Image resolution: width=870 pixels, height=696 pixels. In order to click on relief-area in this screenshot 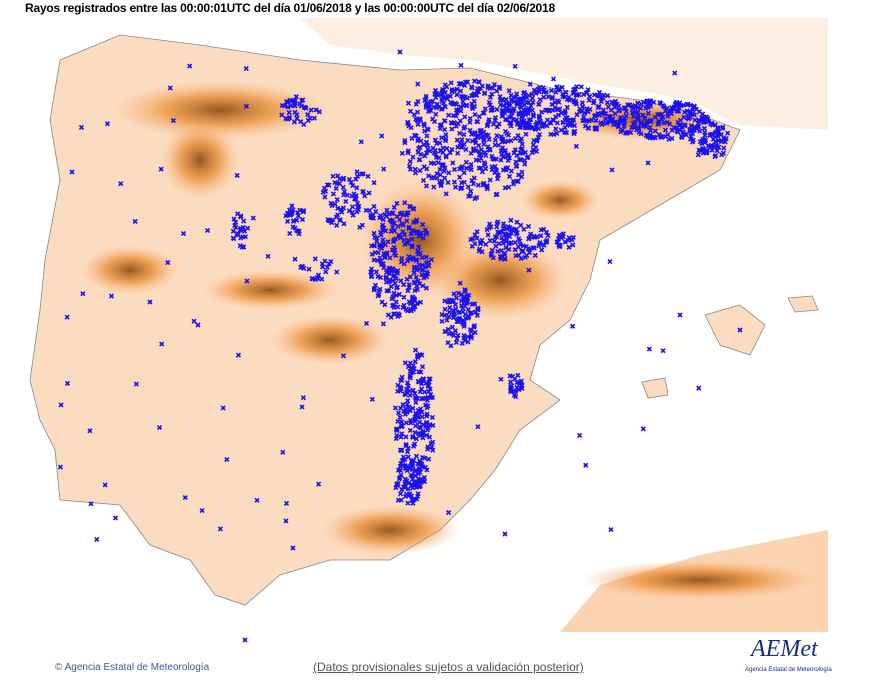, I will do `click(270, 290)`.